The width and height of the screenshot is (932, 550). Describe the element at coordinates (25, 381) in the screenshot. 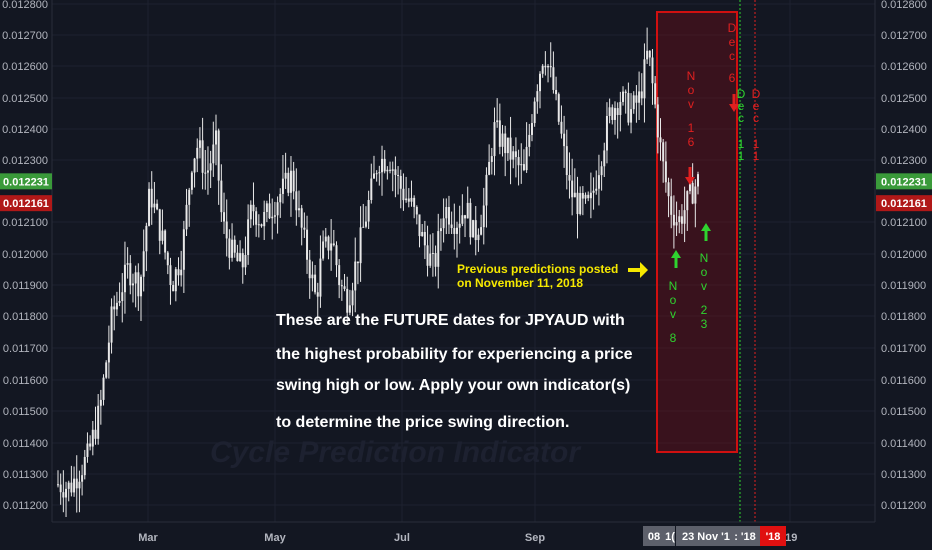

I see `y-tick-label-left: 0.011600` at that location.